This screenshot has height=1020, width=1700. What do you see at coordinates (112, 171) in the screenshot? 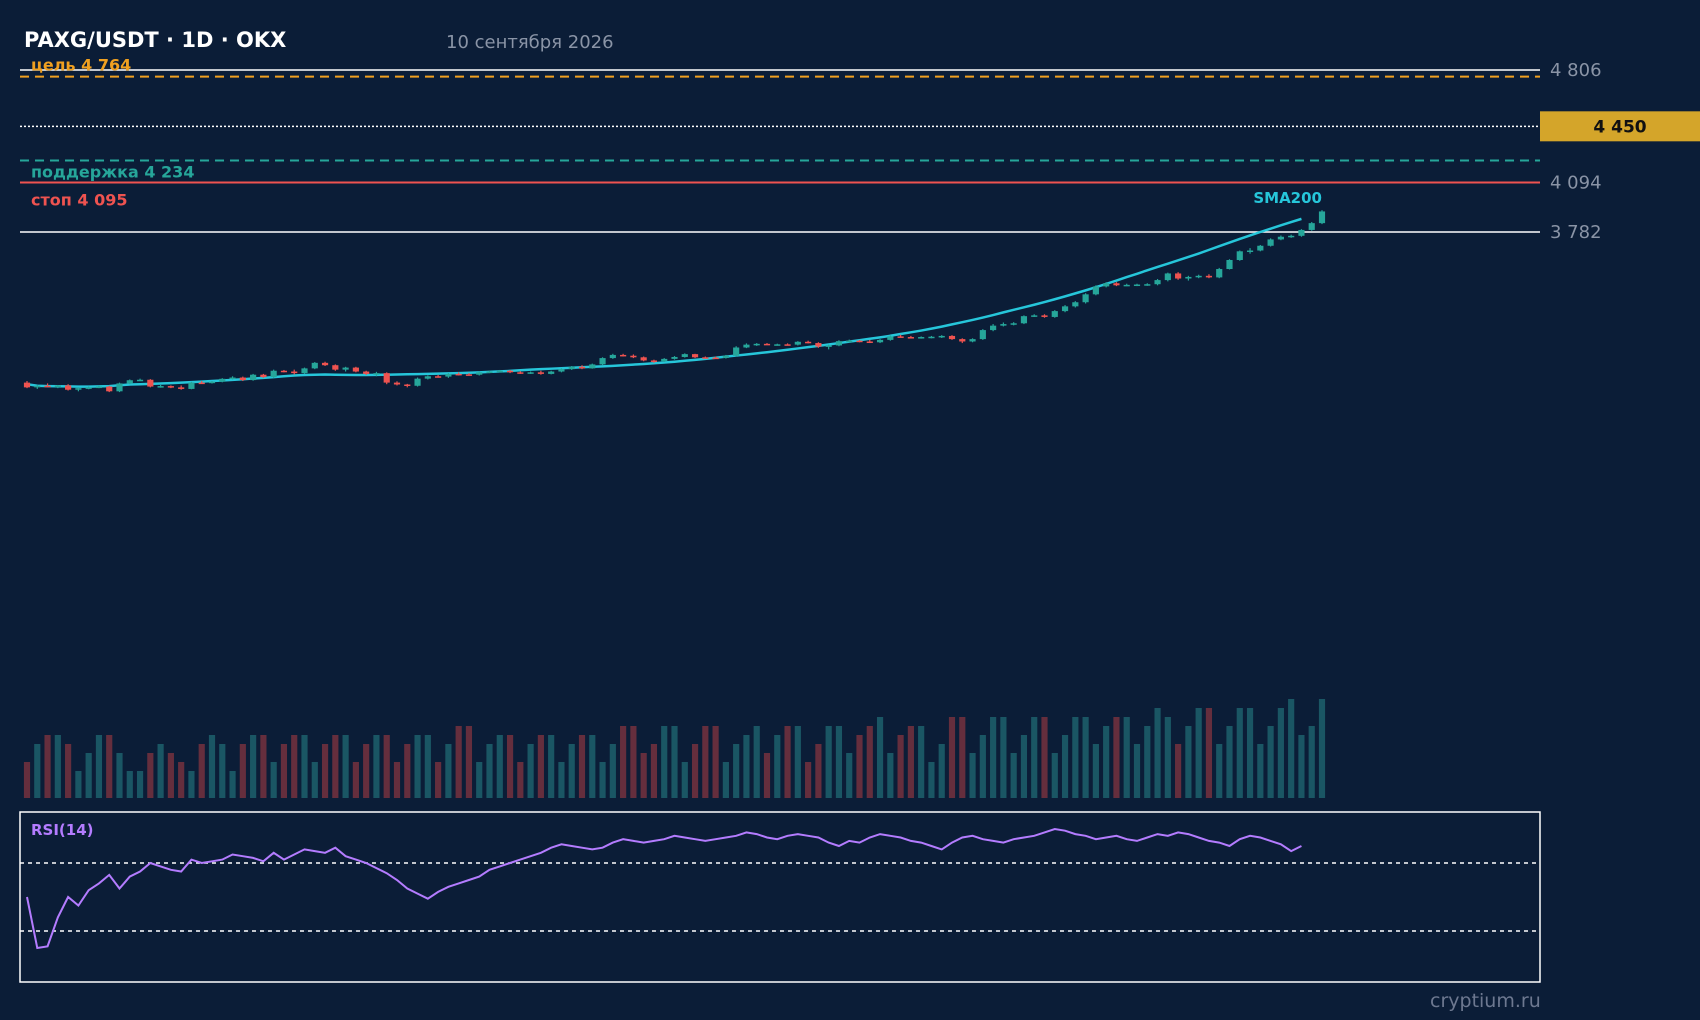
I see `support-label: поддержка 4 234` at bounding box center [112, 171].